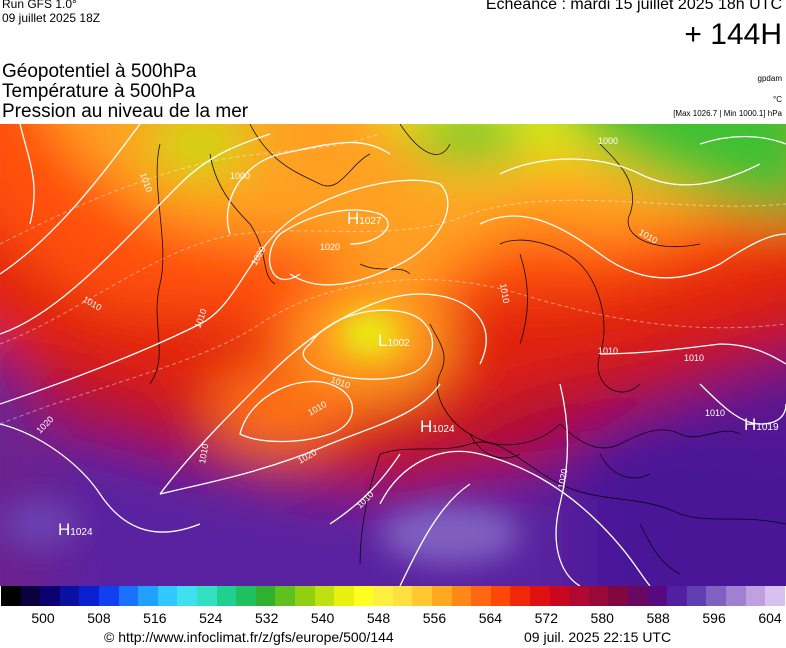  What do you see at coordinates (727, 113) in the screenshot?
I see `unit-pressure-range: [Max 1026.7 | Min 1000.1] hPa` at bounding box center [727, 113].